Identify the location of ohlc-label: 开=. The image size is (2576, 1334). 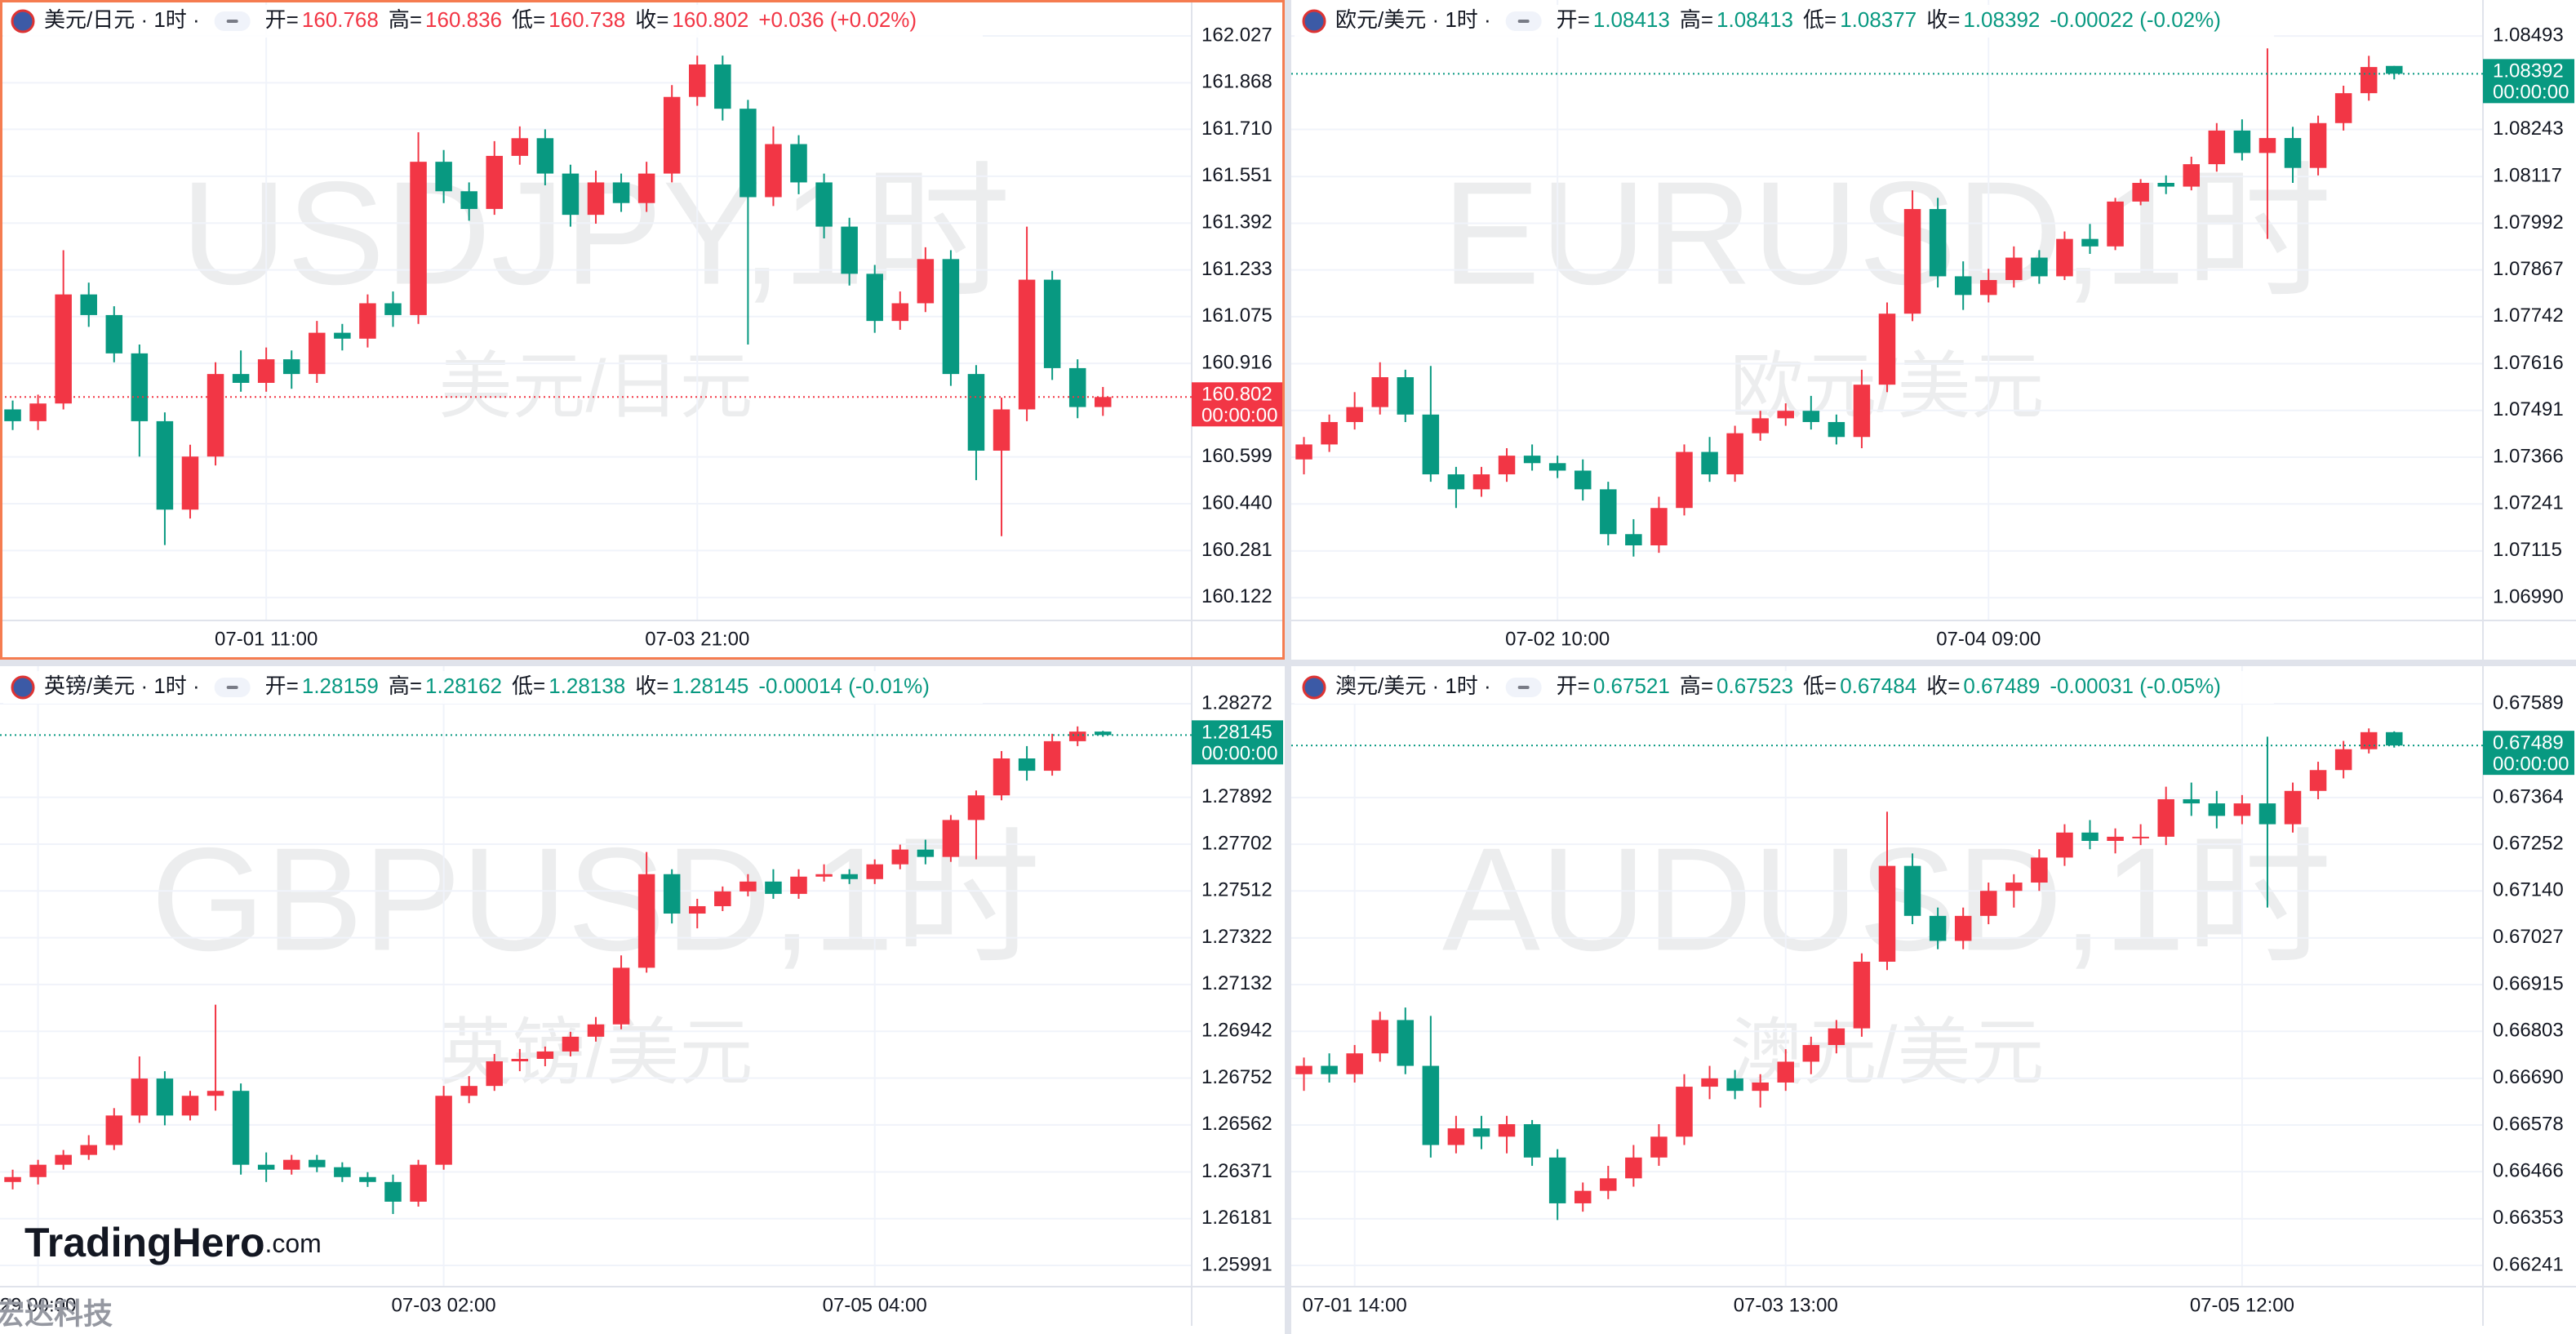
(282, 19).